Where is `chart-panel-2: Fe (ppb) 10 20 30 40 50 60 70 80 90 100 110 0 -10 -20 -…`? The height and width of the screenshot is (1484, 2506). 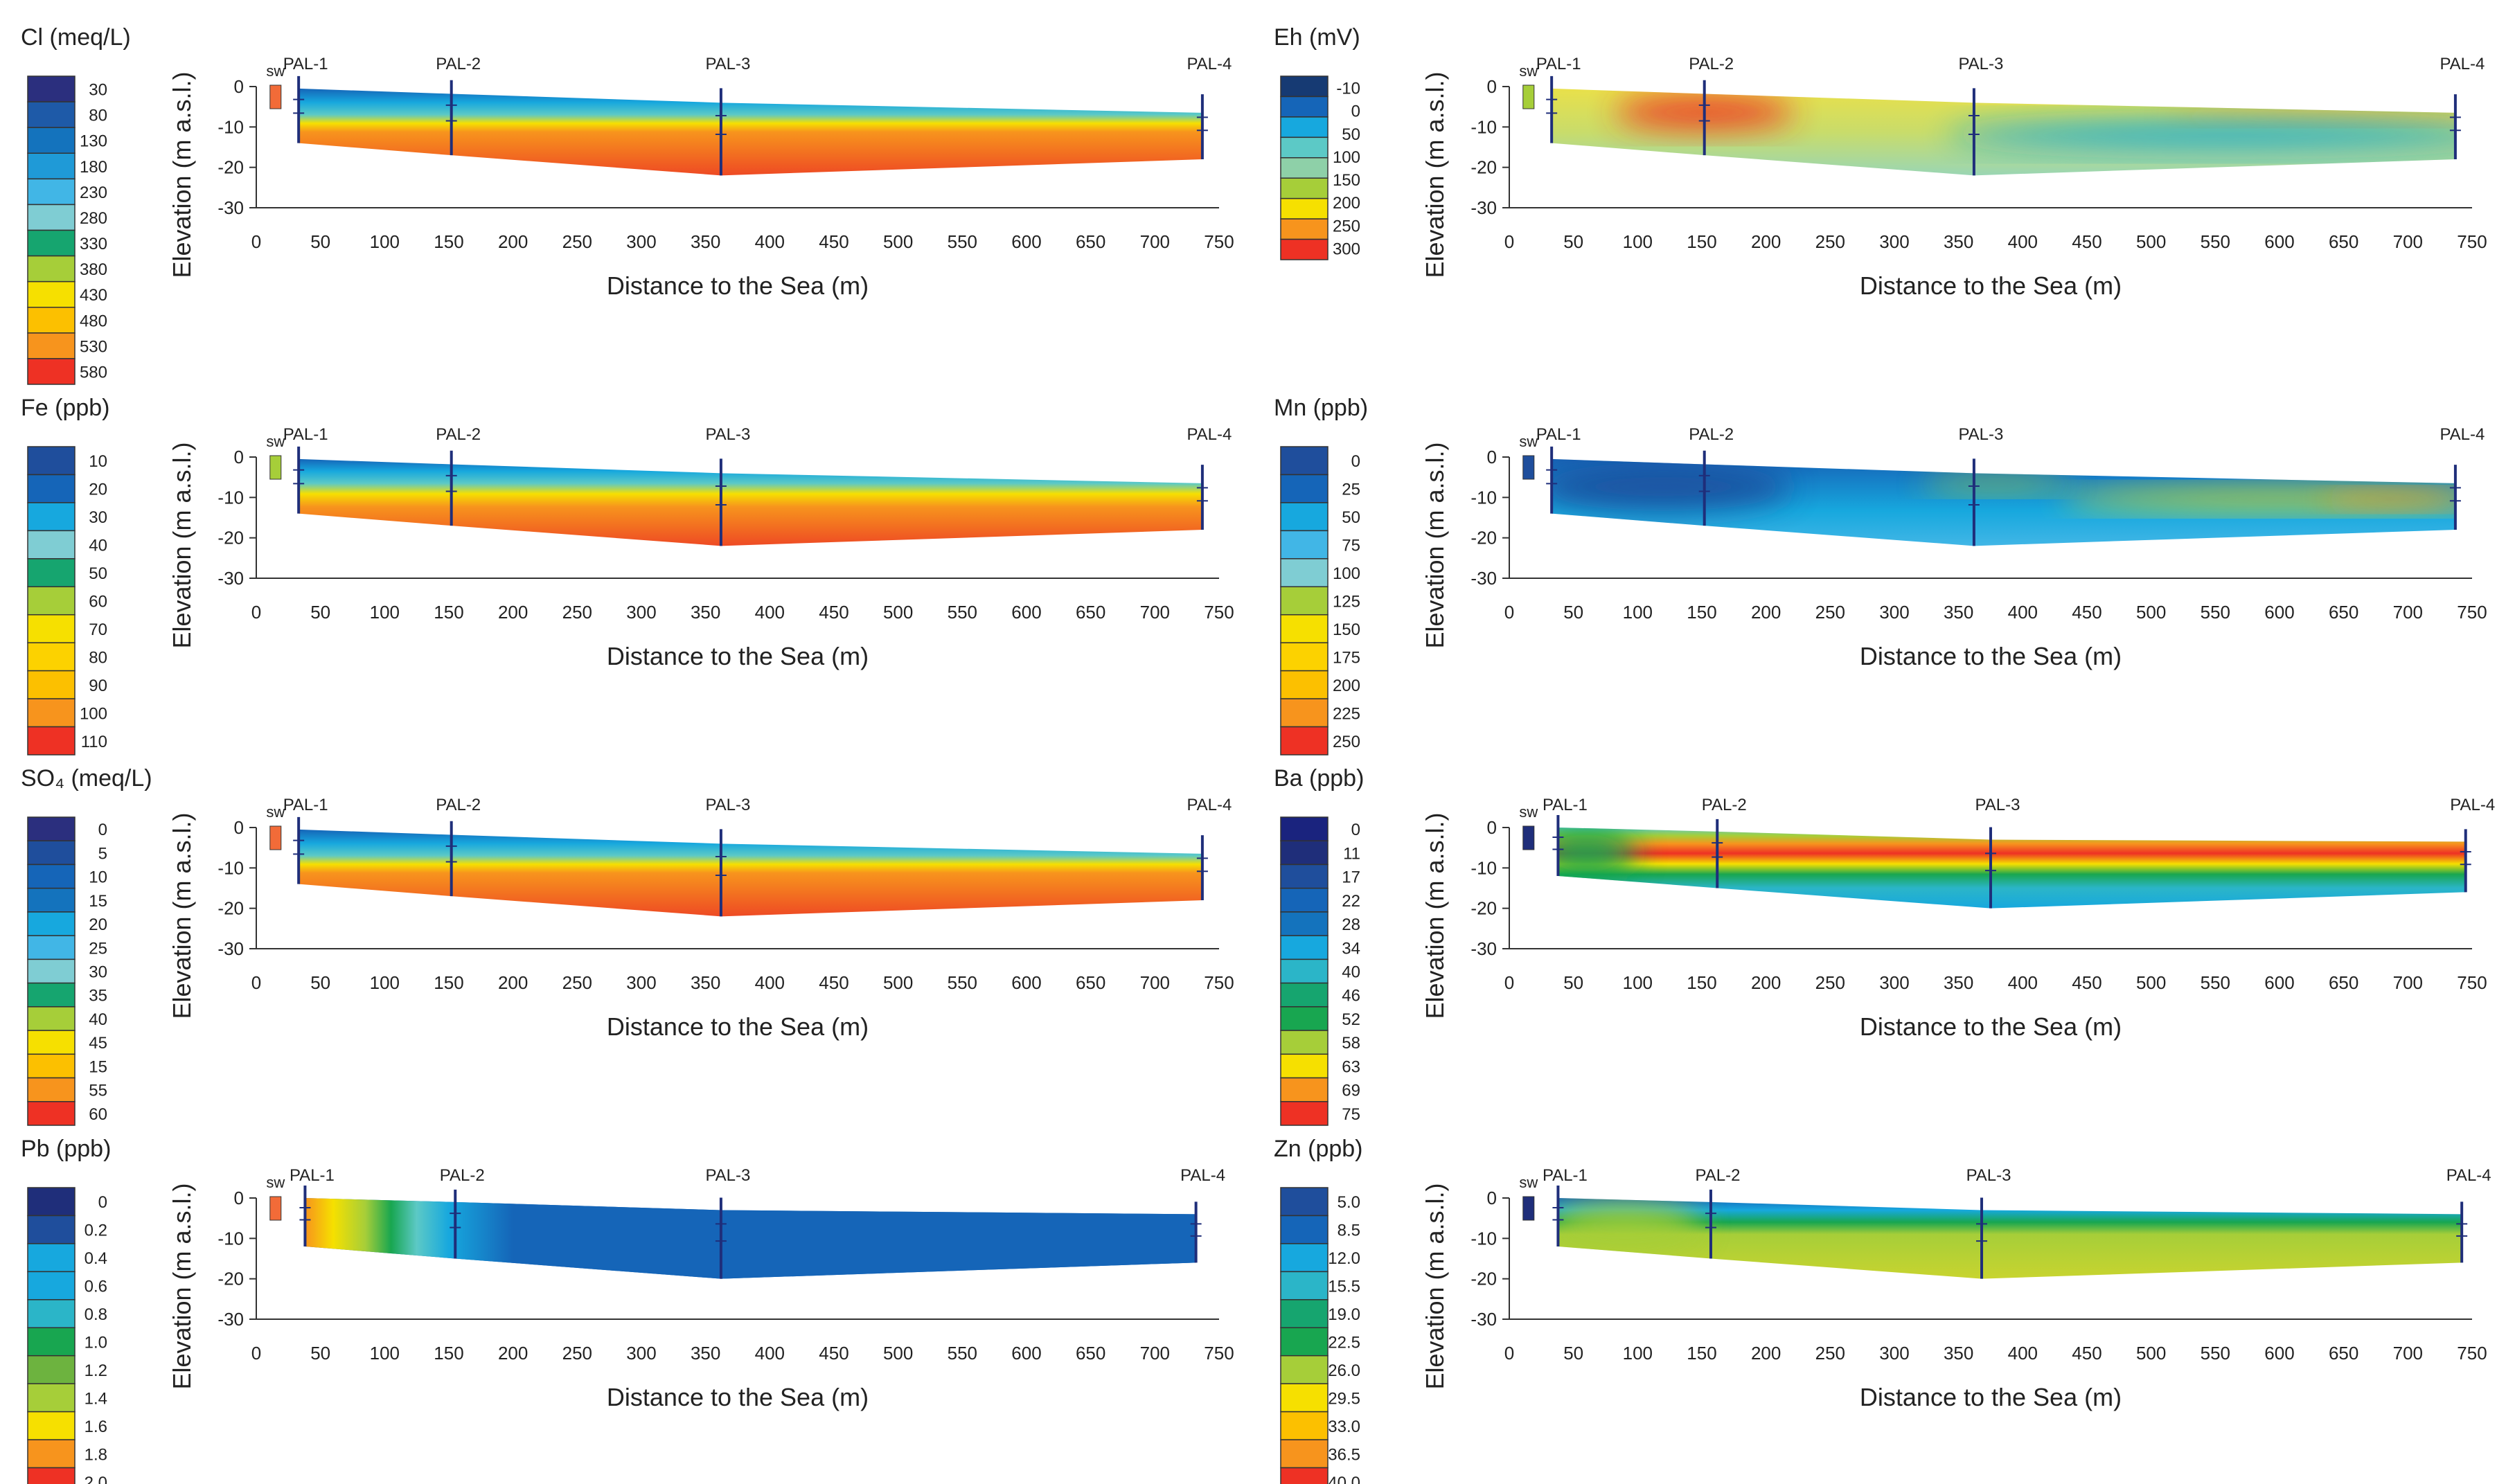 chart-panel-2: Fe (ppb) 10 20 30 40 50 60 70 80 90 100 110 0 -10 -20 -… is located at coordinates (627, 575).